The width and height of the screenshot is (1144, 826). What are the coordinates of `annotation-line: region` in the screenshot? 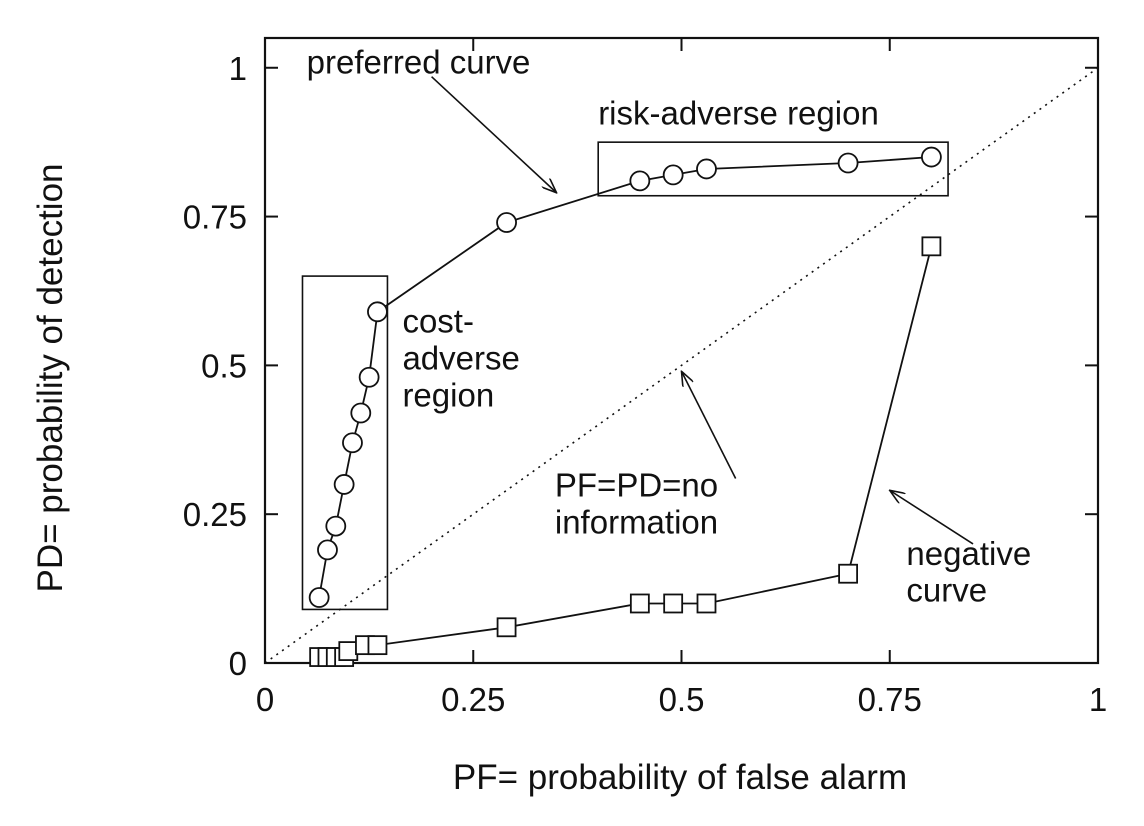 It's located at (448, 395).